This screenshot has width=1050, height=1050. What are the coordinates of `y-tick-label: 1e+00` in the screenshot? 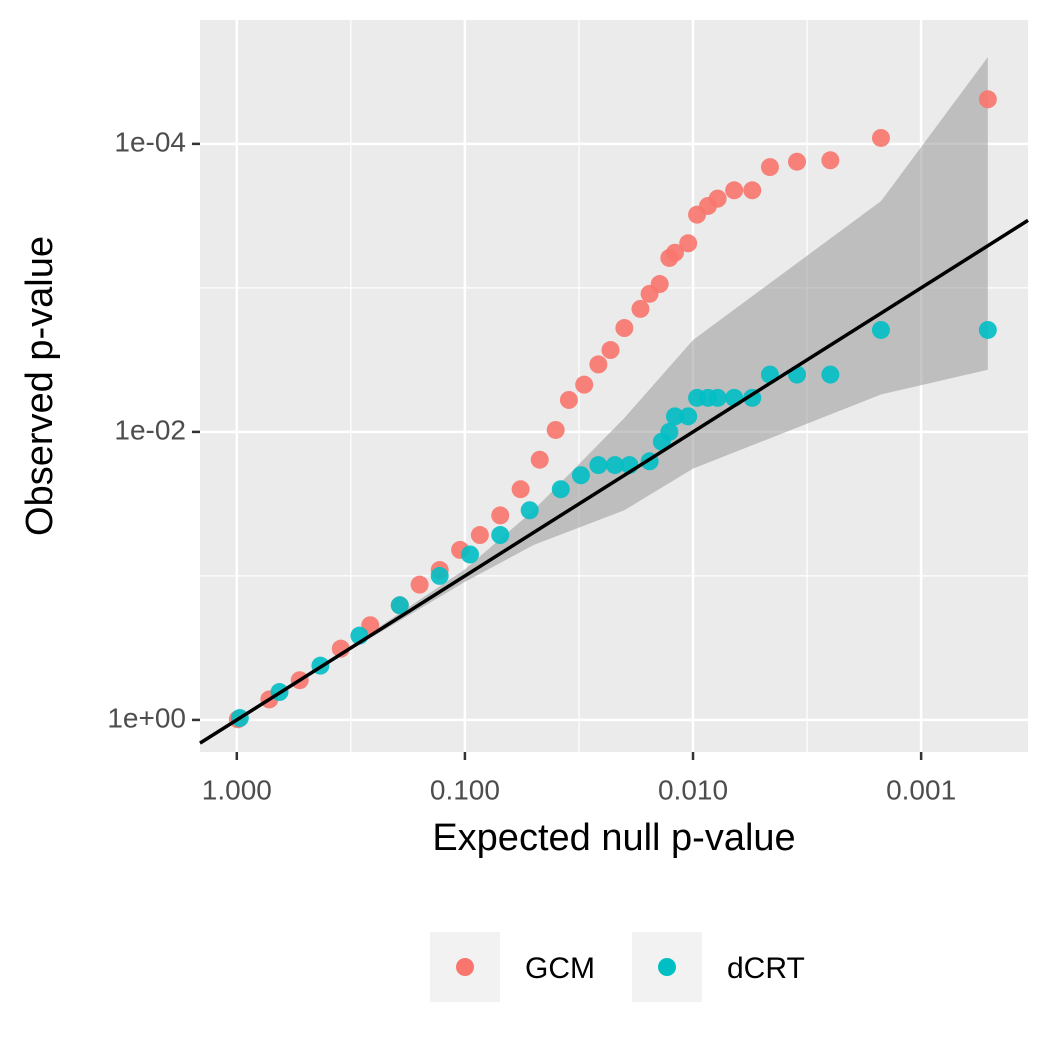 It's located at (146, 717).